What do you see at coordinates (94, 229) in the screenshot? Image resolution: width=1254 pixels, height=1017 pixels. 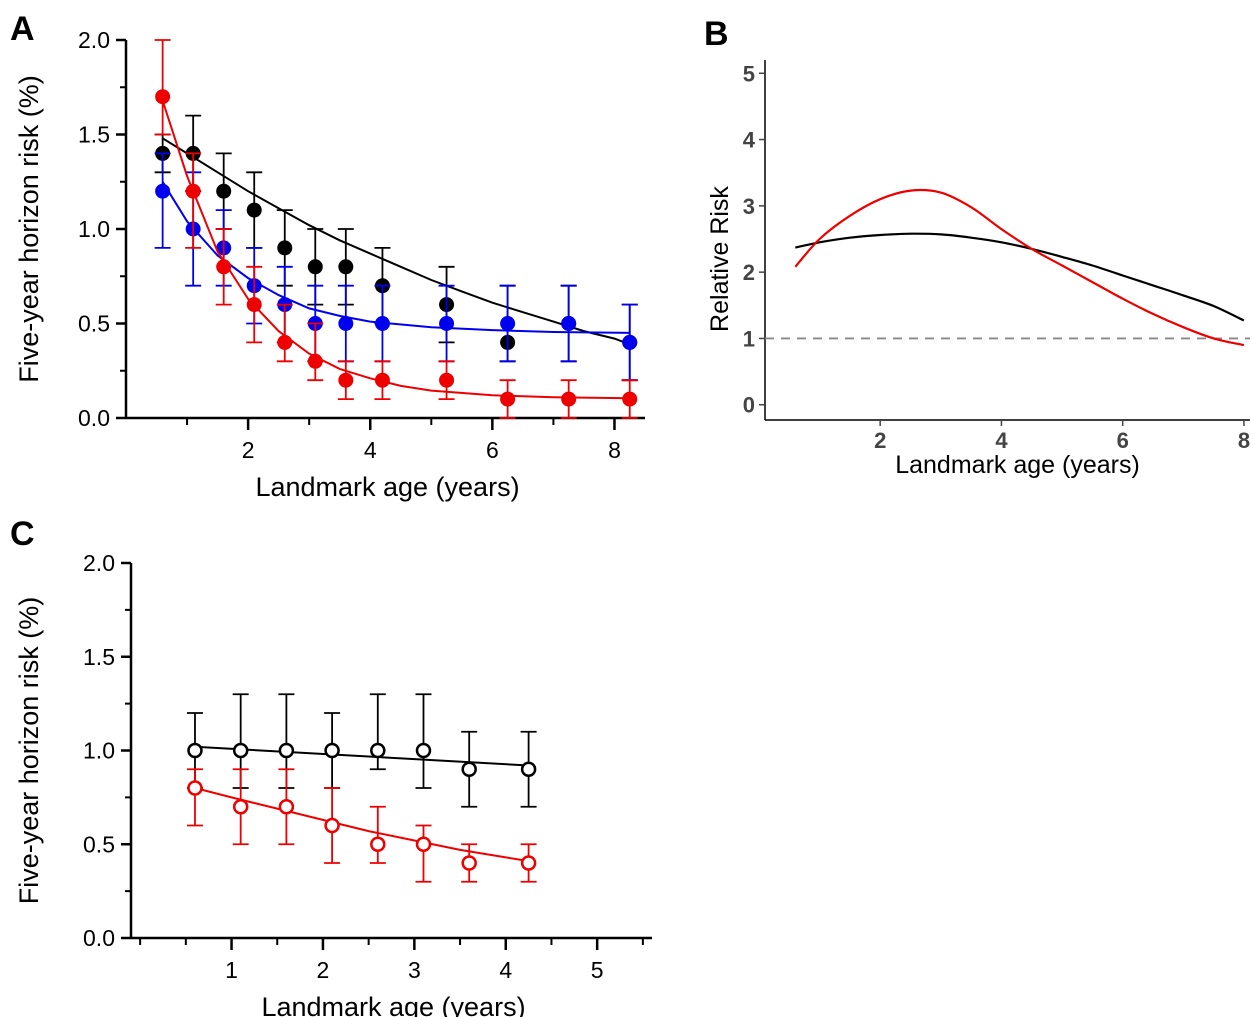 I see `panel-a-y-tick-label: 1.0` at bounding box center [94, 229].